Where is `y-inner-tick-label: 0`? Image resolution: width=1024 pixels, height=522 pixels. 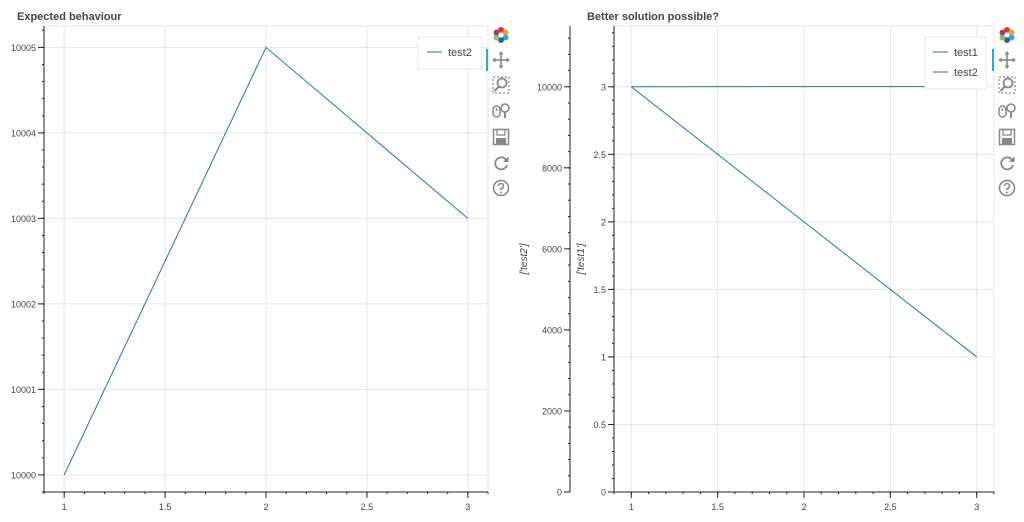 y-inner-tick-label: 0 is located at coordinates (603, 493).